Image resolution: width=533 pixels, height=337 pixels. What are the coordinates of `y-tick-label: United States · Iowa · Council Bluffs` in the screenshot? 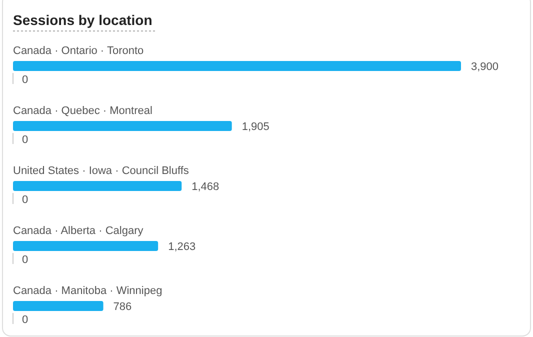 It's located at (101, 171).